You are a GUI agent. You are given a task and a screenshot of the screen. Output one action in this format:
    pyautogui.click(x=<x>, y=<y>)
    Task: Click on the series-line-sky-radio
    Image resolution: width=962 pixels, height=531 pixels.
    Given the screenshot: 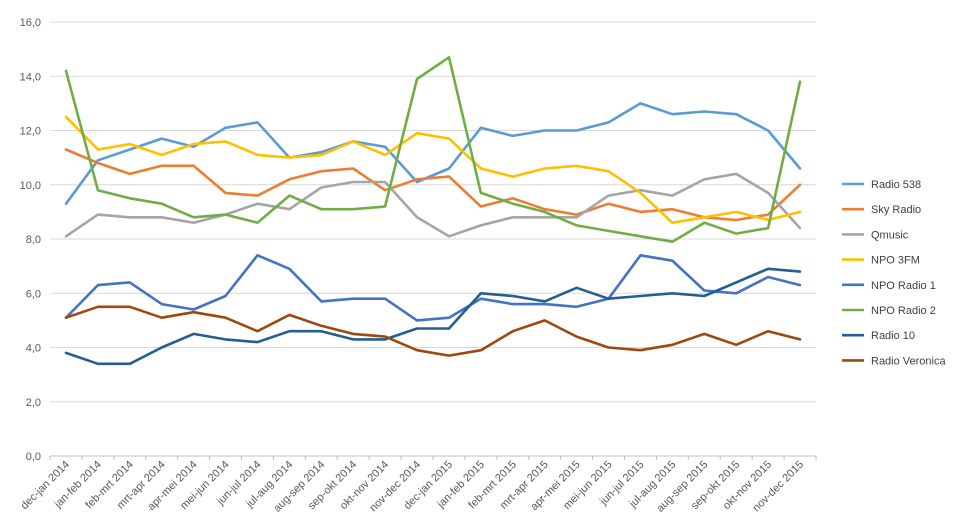 What is the action you would take?
    pyautogui.click(x=433, y=185)
    